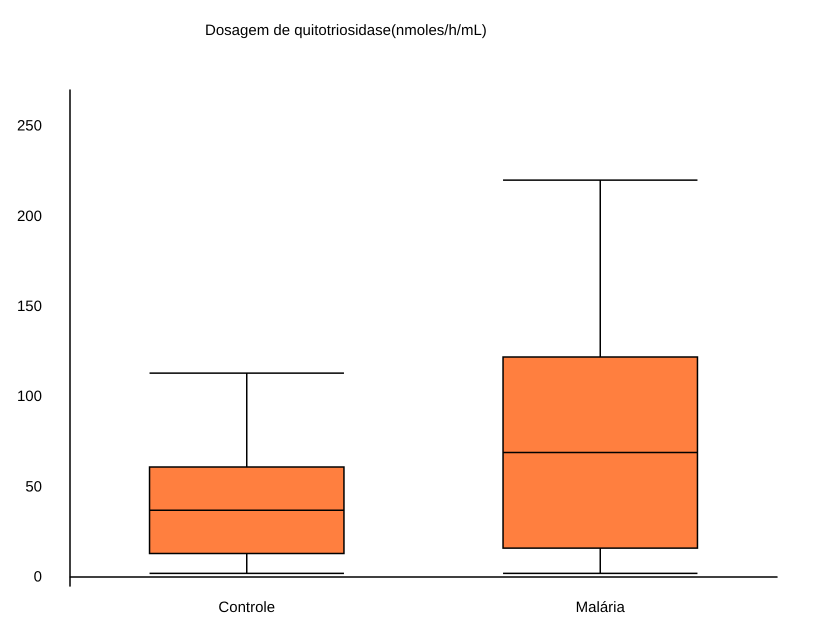 This screenshot has width=817, height=631. I want to click on y-tick-label: 150, so click(29, 306).